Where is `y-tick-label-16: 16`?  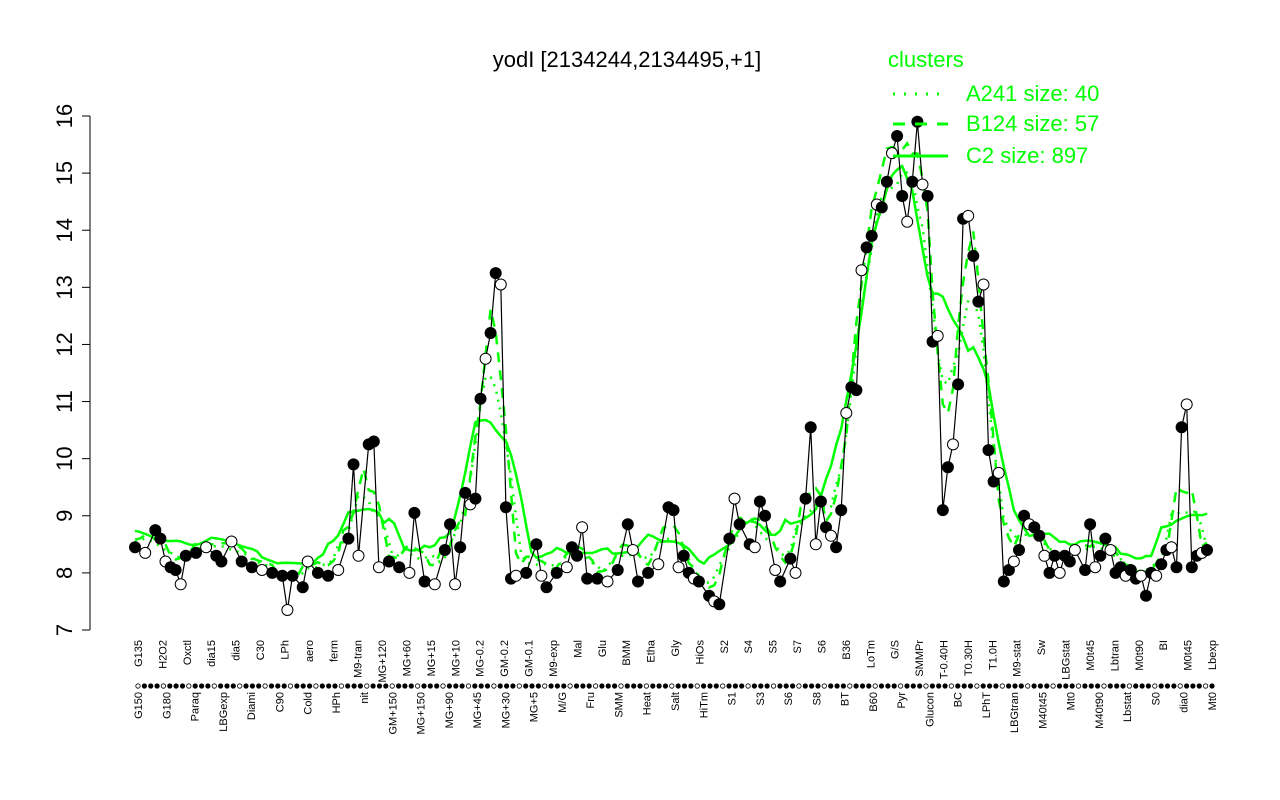 y-tick-label-16: 16 is located at coordinates (64, 116).